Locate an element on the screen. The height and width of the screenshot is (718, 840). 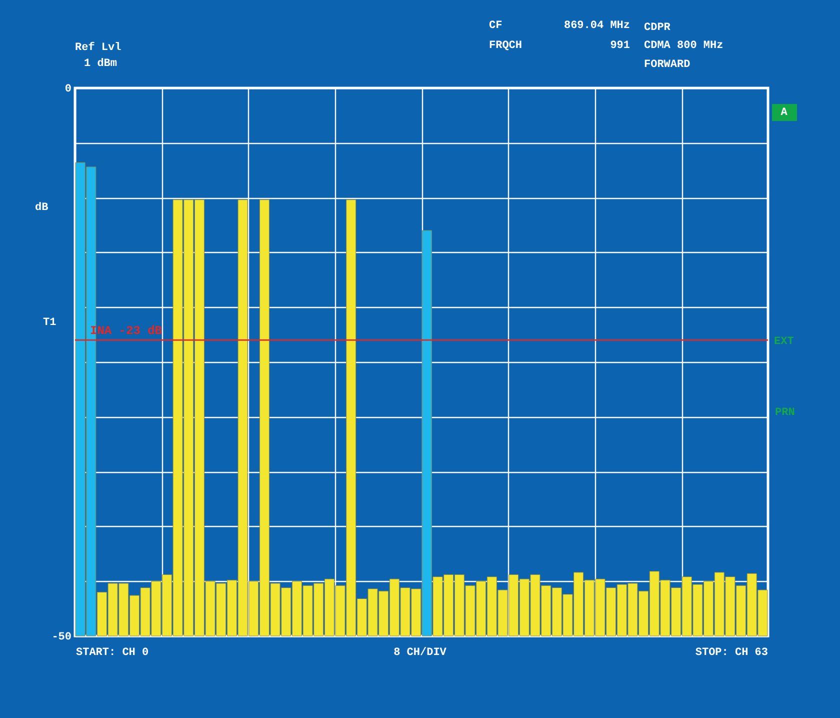
text: T1 is located at coordinates (50, 323).